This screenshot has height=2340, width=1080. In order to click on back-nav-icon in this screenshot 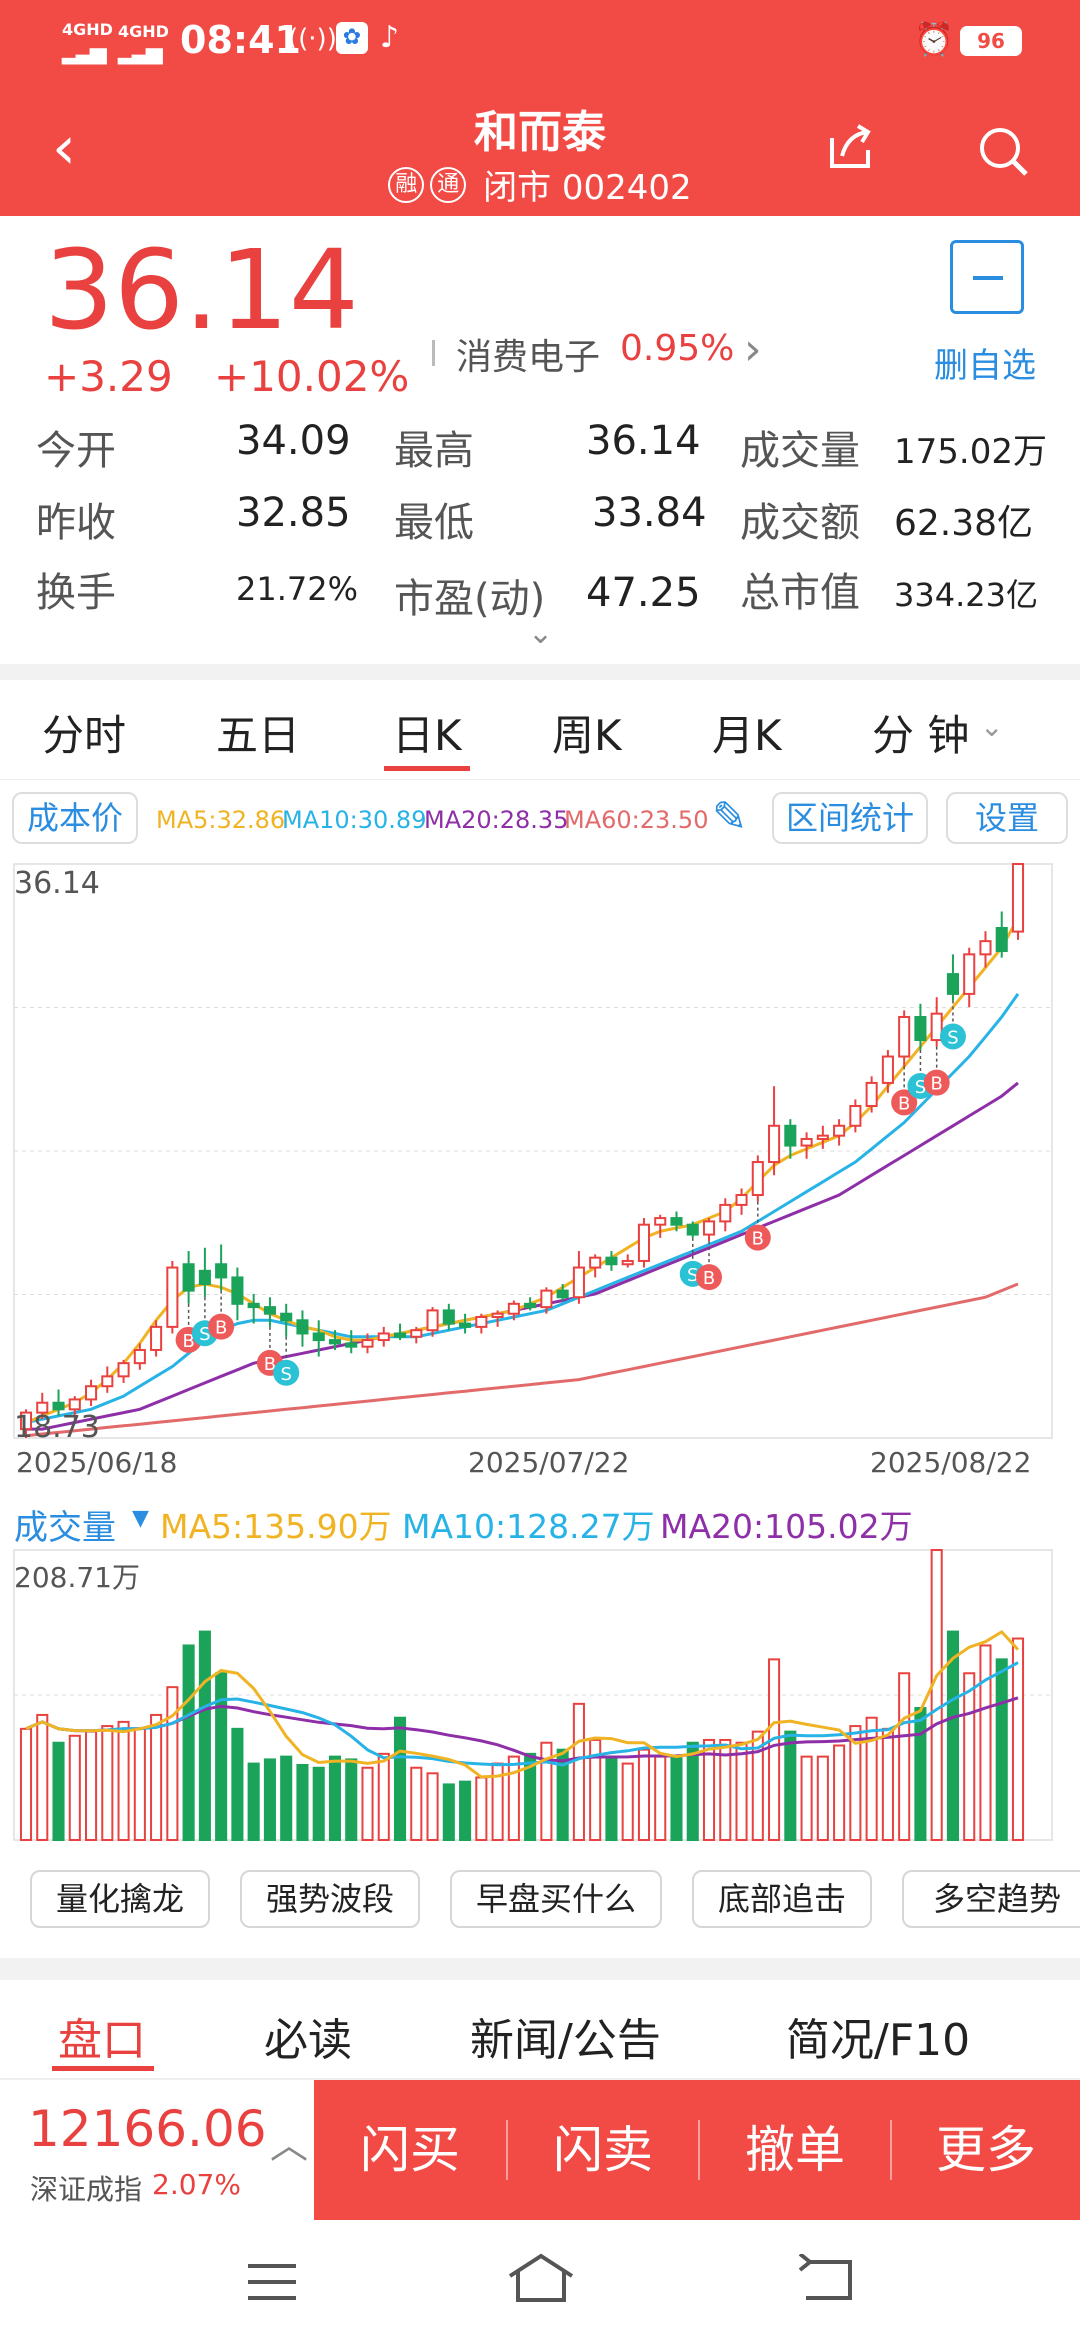, I will do `click(826, 2279)`.